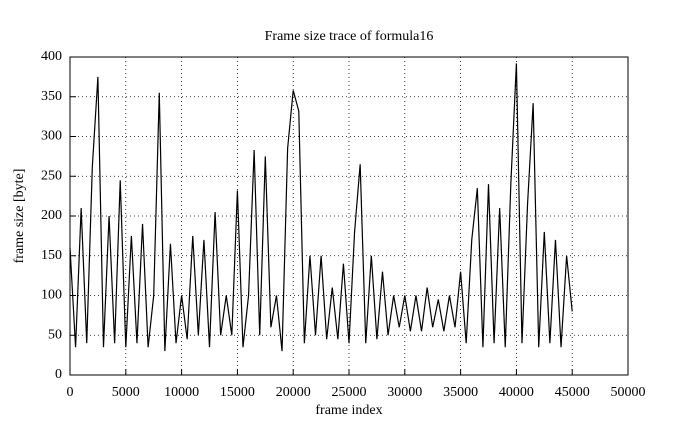 This screenshot has height=429, width=695. Describe the element at coordinates (51, 175) in the screenshot. I see `y-tick-label: 250` at that location.